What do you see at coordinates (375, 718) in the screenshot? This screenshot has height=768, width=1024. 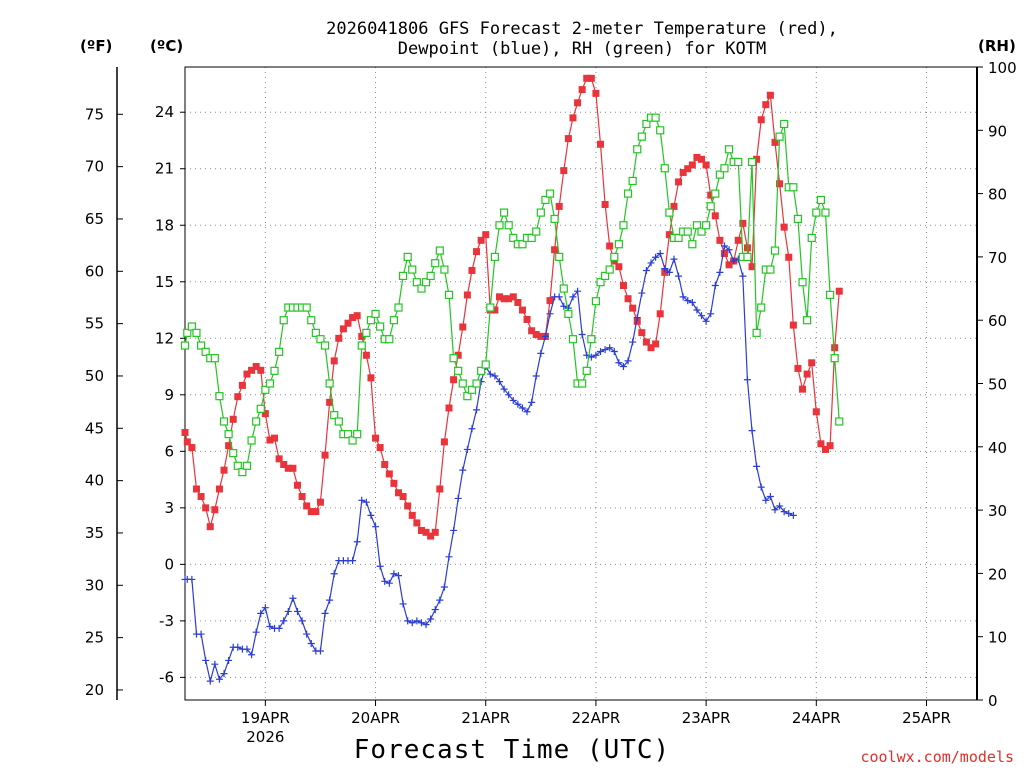 I see `x-tick-label: 20APR` at bounding box center [375, 718].